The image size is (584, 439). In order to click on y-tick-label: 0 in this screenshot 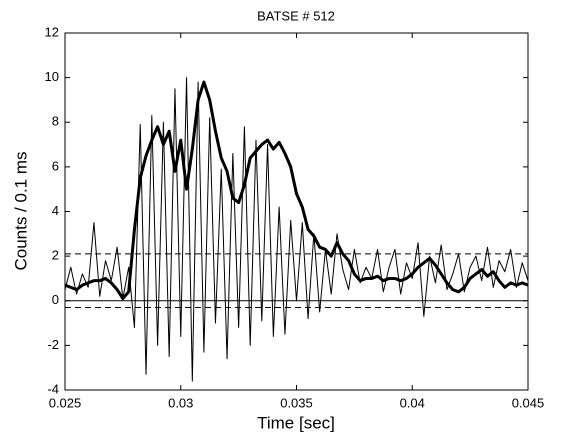, I will do `click(55, 299)`.